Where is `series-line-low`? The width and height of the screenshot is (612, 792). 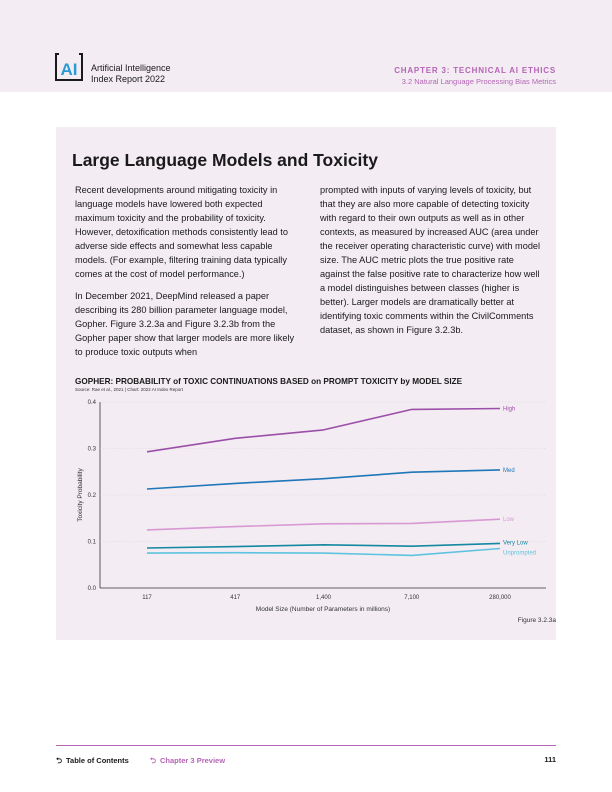
series-line-low is located at coordinates (323, 524).